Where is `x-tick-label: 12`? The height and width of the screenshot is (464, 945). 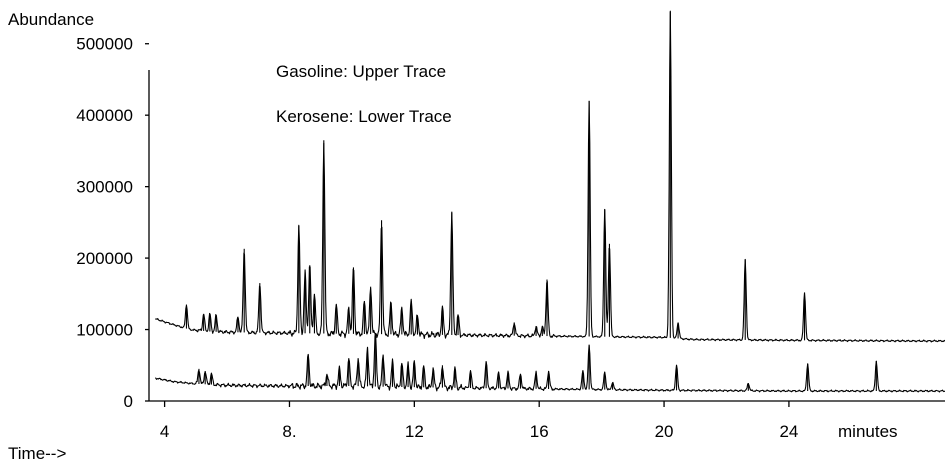
x-tick-label: 12 is located at coordinates (414, 431).